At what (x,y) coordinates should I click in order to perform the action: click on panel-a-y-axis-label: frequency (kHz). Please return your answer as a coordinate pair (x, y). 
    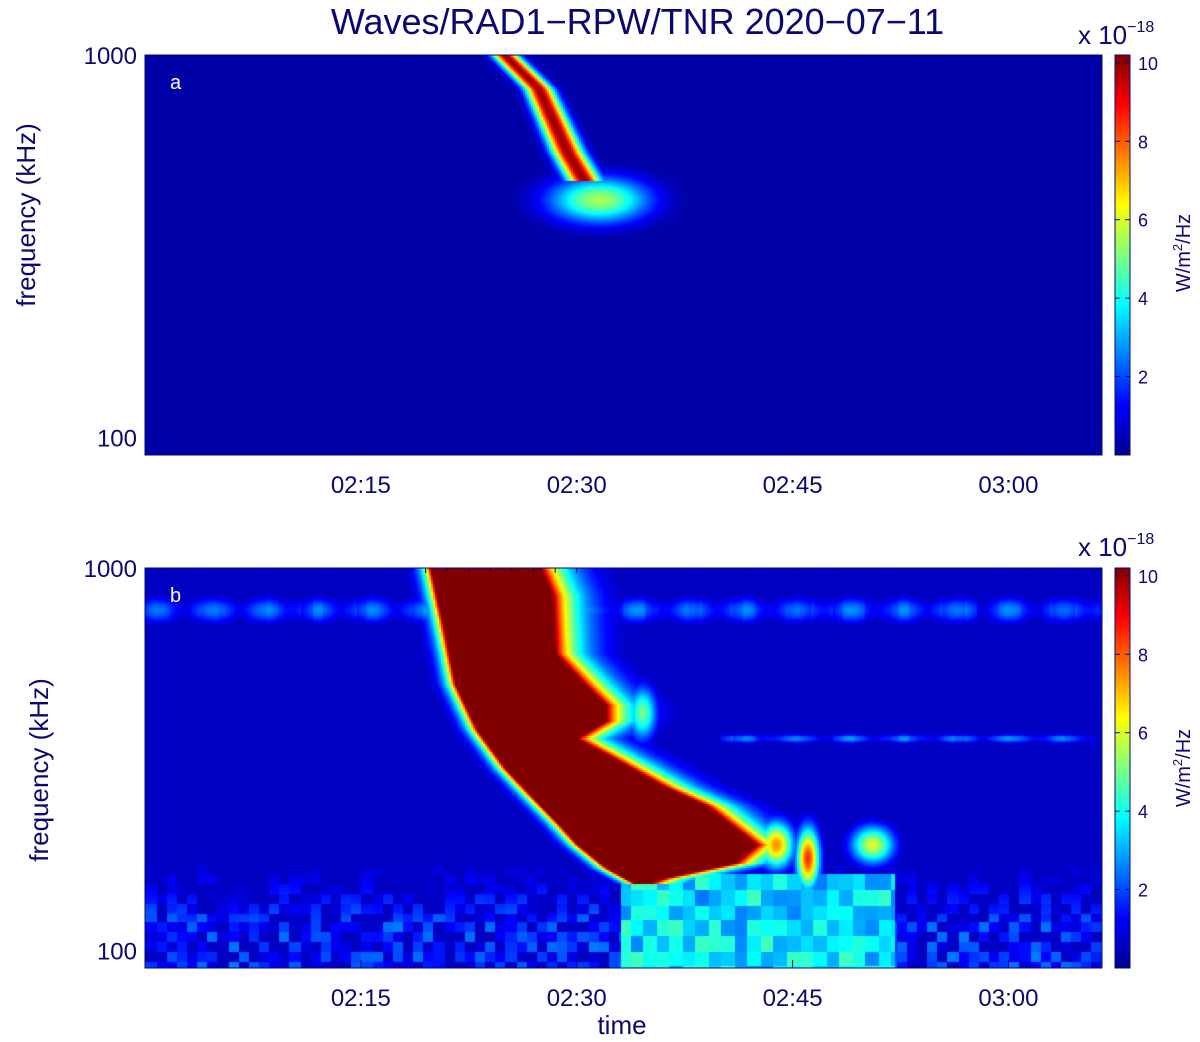
    Looking at the image, I should click on (26, 215).